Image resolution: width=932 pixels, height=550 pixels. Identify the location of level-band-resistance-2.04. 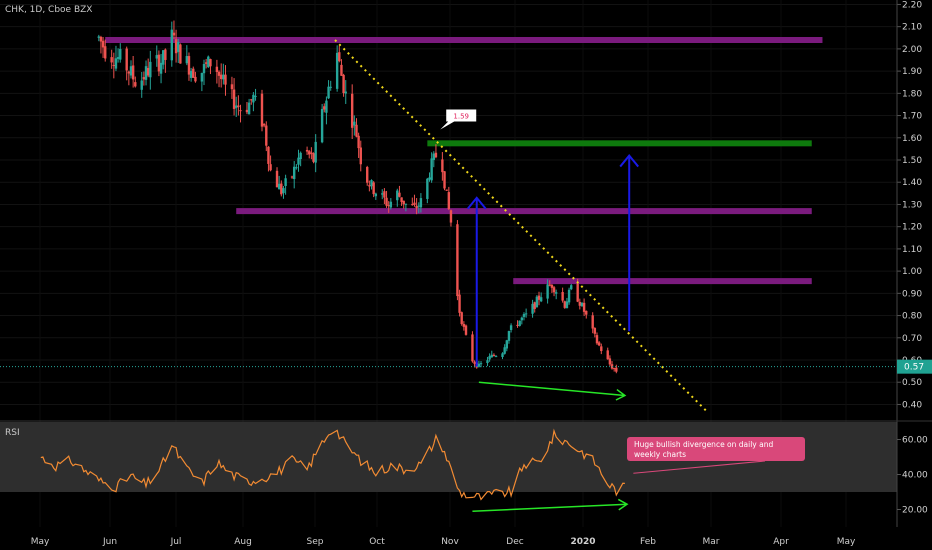
(464, 40).